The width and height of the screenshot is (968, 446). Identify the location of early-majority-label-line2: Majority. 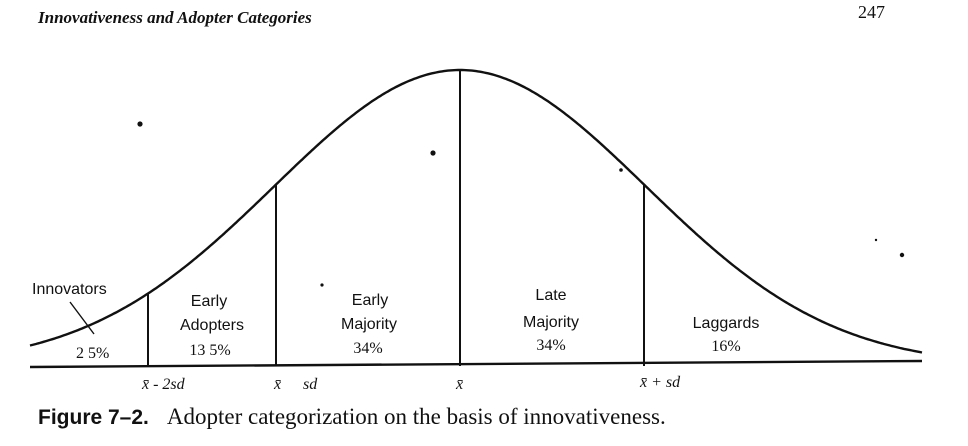
(369, 324).